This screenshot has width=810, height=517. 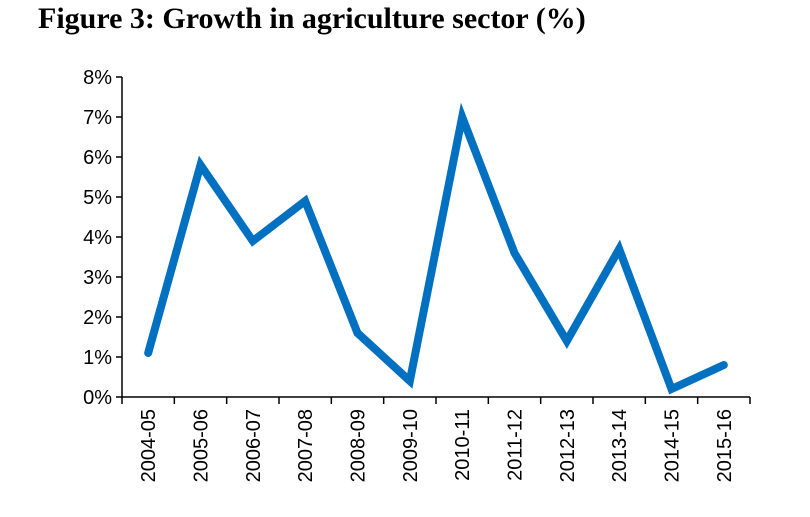 I want to click on x-tick-label: 2008-09, so click(x=359, y=445).